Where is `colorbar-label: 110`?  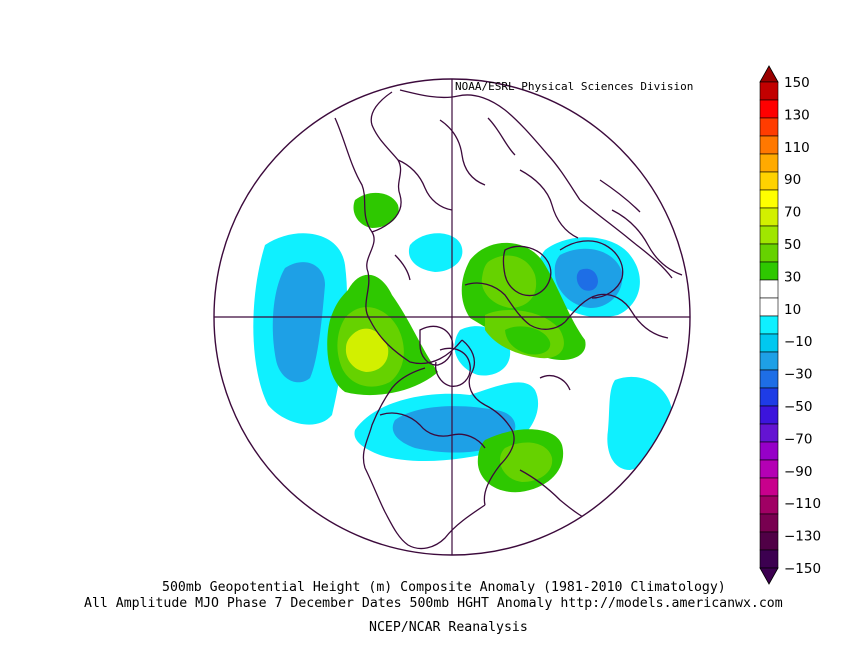 colorbar-label: 110 is located at coordinates (797, 148).